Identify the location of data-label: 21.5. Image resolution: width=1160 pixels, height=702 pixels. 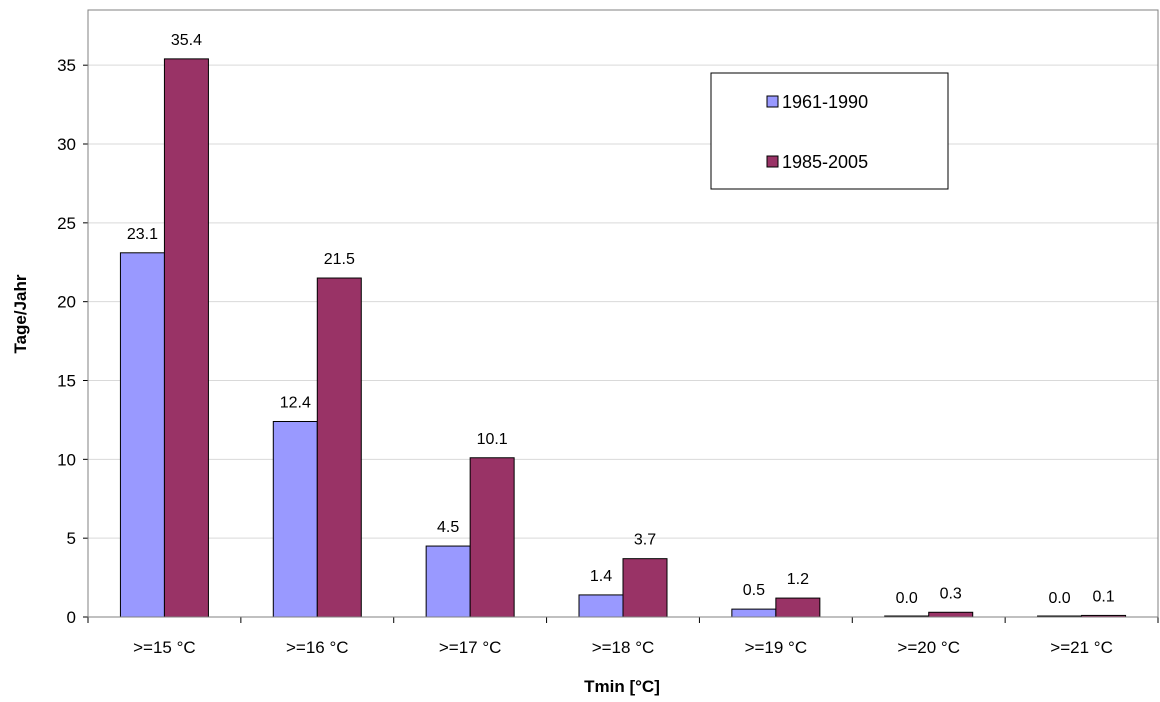
(339, 259).